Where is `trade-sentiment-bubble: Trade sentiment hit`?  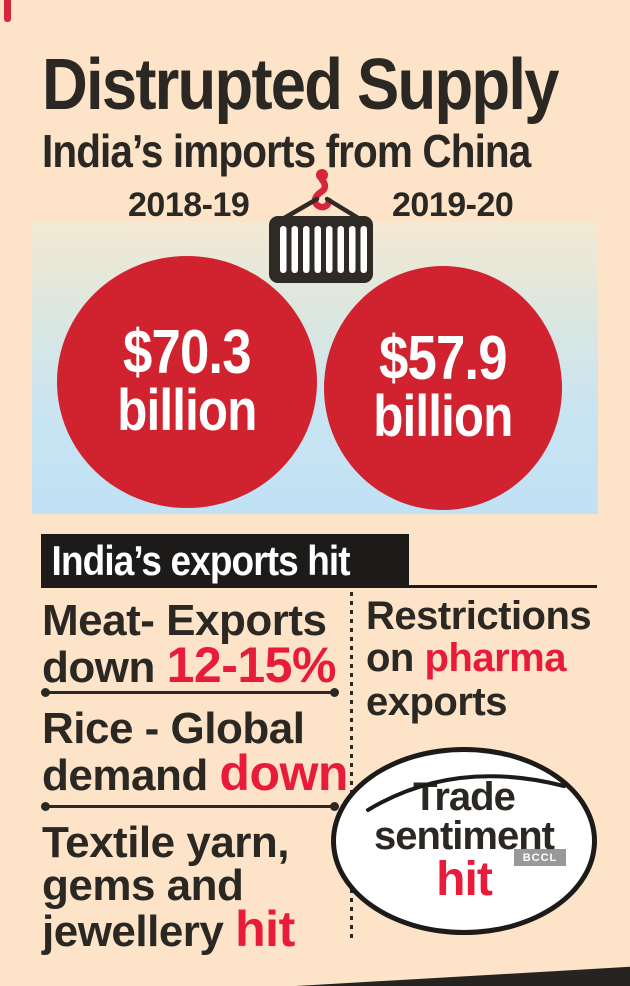
trade-sentiment-bubble: Trade sentiment hit is located at coordinates (464, 841).